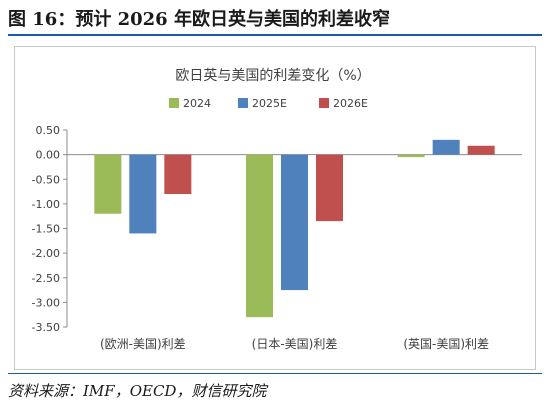  I want to click on source-note: 资料来源：IMF，OECD，财信研究院, so click(137, 391).